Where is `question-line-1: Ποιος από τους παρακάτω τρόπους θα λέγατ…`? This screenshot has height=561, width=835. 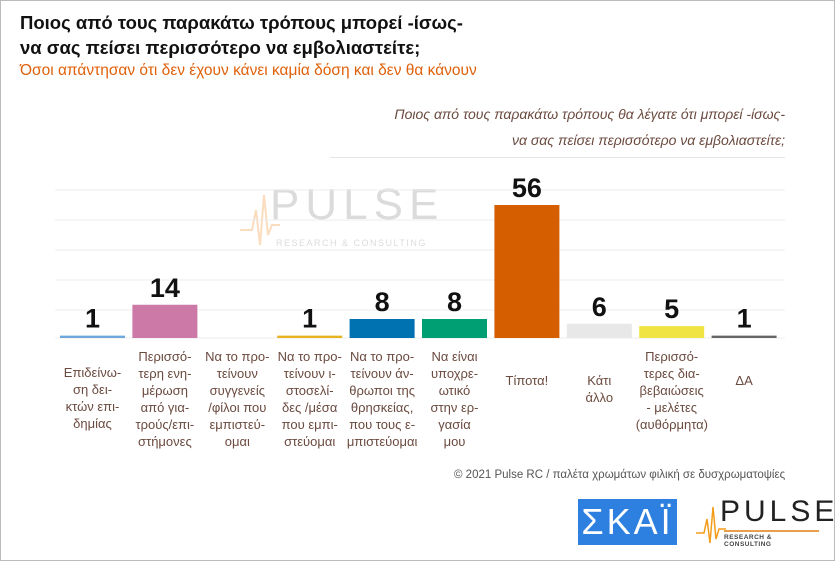
question-line-1: Ποιος από τους παρακάτω τρόπους θα λέγατ… is located at coordinates (589, 114).